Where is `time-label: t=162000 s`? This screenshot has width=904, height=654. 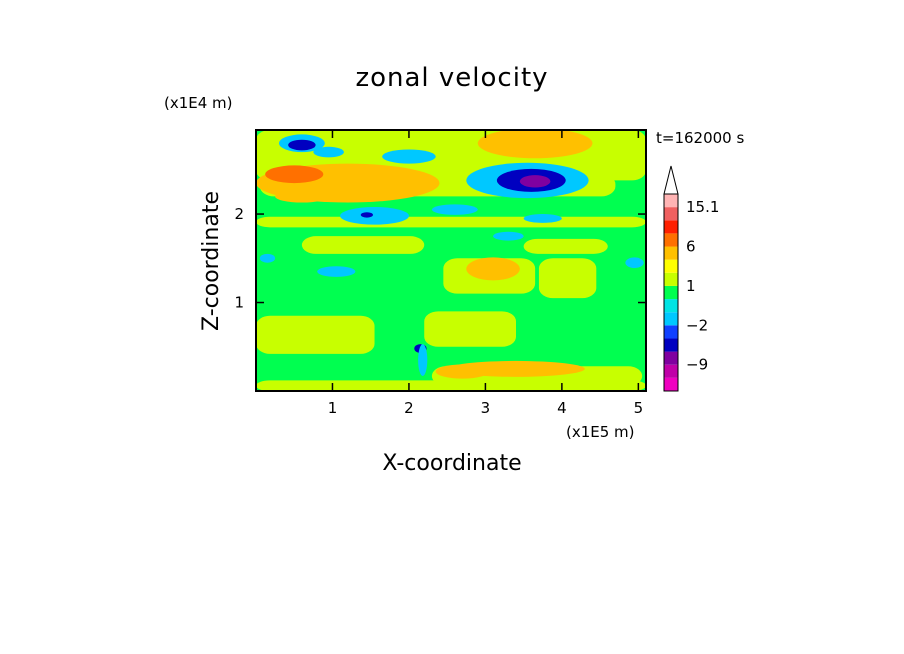
time-label: t=162000 s is located at coordinates (700, 138).